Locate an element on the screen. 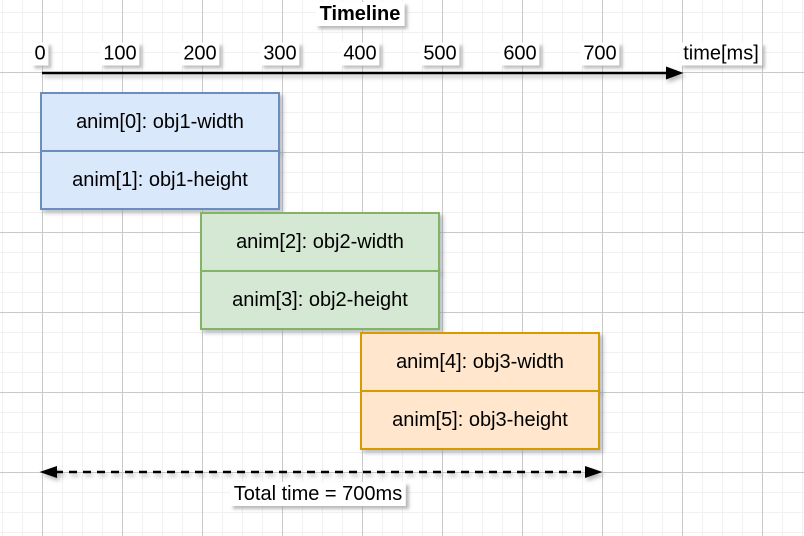 The height and width of the screenshot is (536, 804). anim-row-label: anim[5]: obj3-height is located at coordinates (480, 419).